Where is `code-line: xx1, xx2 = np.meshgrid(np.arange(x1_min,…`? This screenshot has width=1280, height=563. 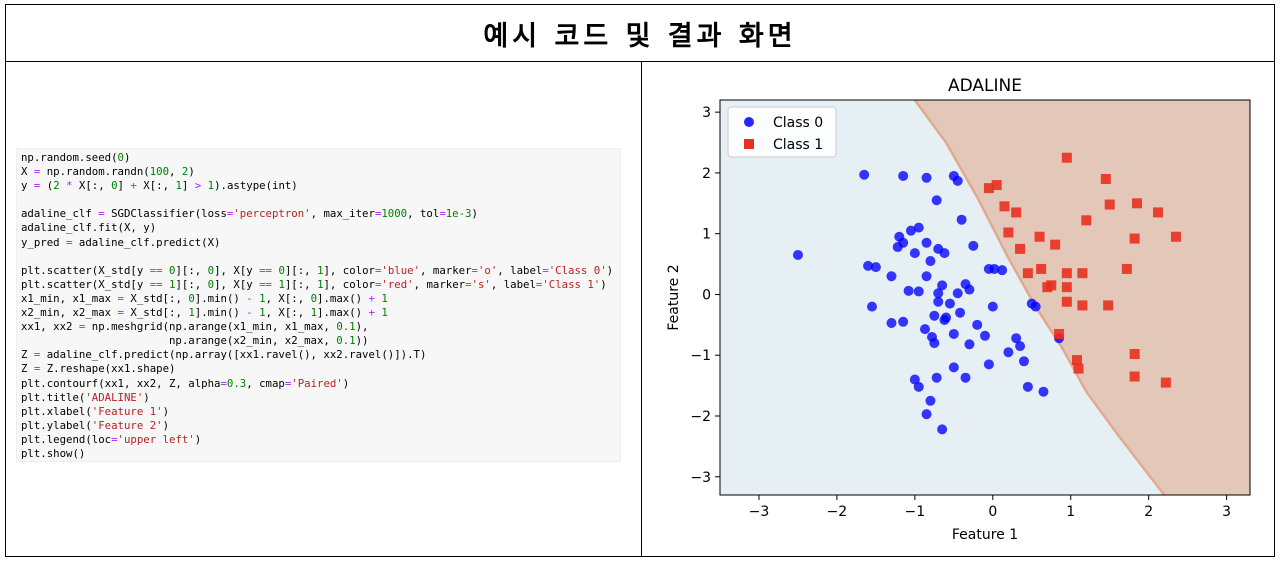
code-line: xx1, xx2 = np.meshgrid(np.arange(x1_min,… is located at coordinates (195, 327).